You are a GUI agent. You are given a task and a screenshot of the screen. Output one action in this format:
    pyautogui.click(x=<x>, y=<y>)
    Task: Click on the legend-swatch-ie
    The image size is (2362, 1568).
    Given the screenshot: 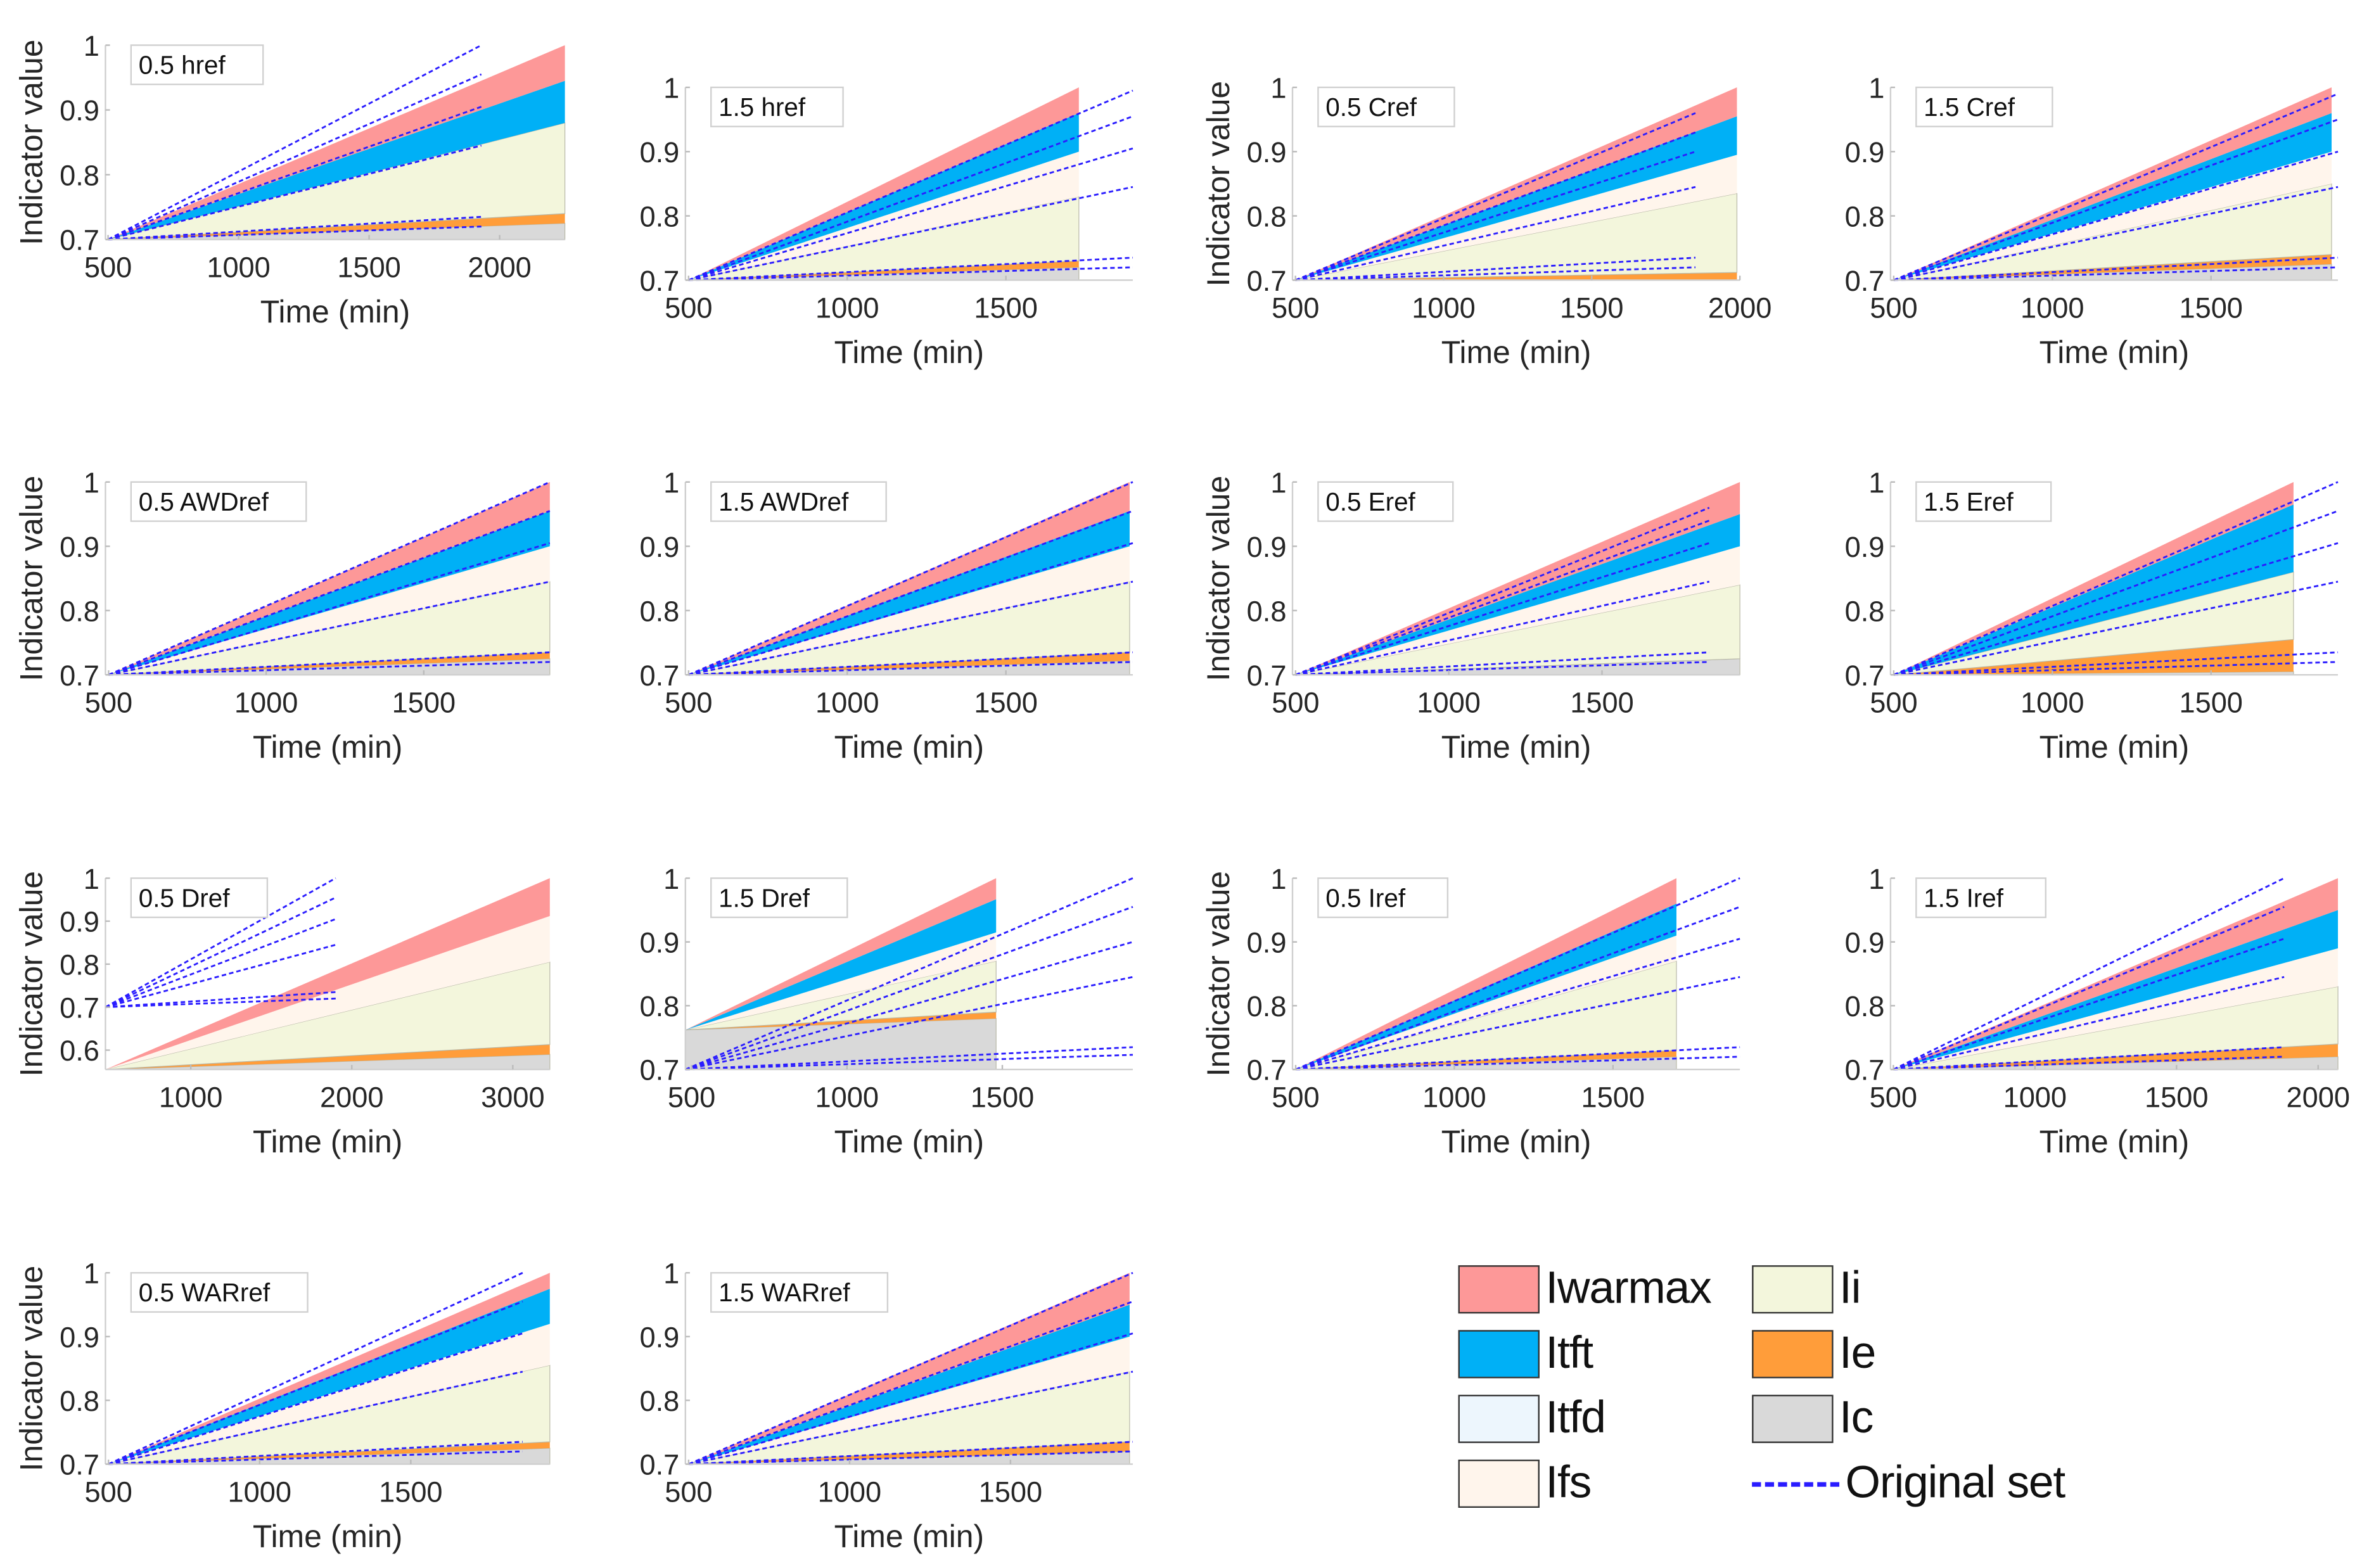 What is the action you would take?
    pyautogui.click(x=1793, y=1354)
    